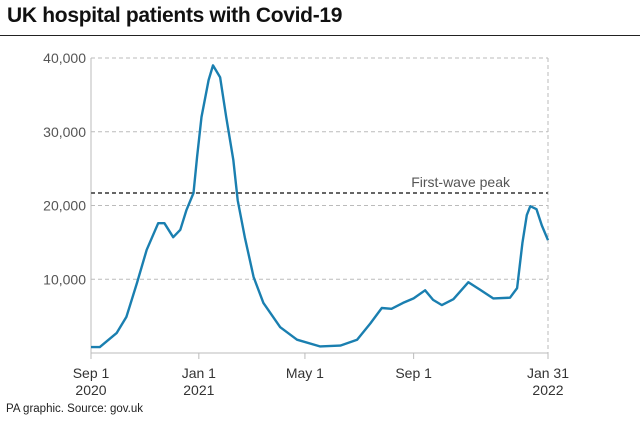 Image resolution: width=640 pixels, height=429 pixels. Describe the element at coordinates (199, 373) in the screenshot. I see `x-tick-label: Jan 1` at that location.